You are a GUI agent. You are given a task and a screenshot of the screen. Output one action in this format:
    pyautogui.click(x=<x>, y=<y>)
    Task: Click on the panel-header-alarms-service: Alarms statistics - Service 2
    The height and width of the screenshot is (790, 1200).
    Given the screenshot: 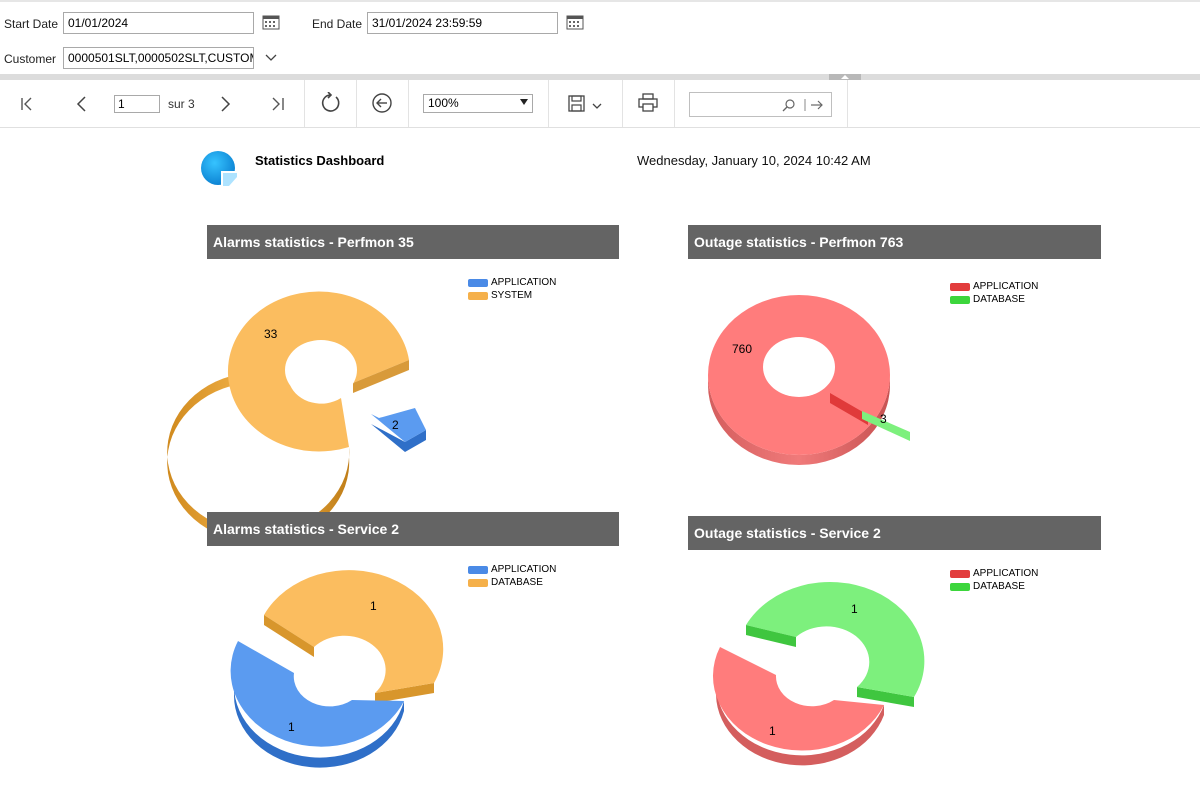 What is the action you would take?
    pyautogui.click(x=413, y=529)
    